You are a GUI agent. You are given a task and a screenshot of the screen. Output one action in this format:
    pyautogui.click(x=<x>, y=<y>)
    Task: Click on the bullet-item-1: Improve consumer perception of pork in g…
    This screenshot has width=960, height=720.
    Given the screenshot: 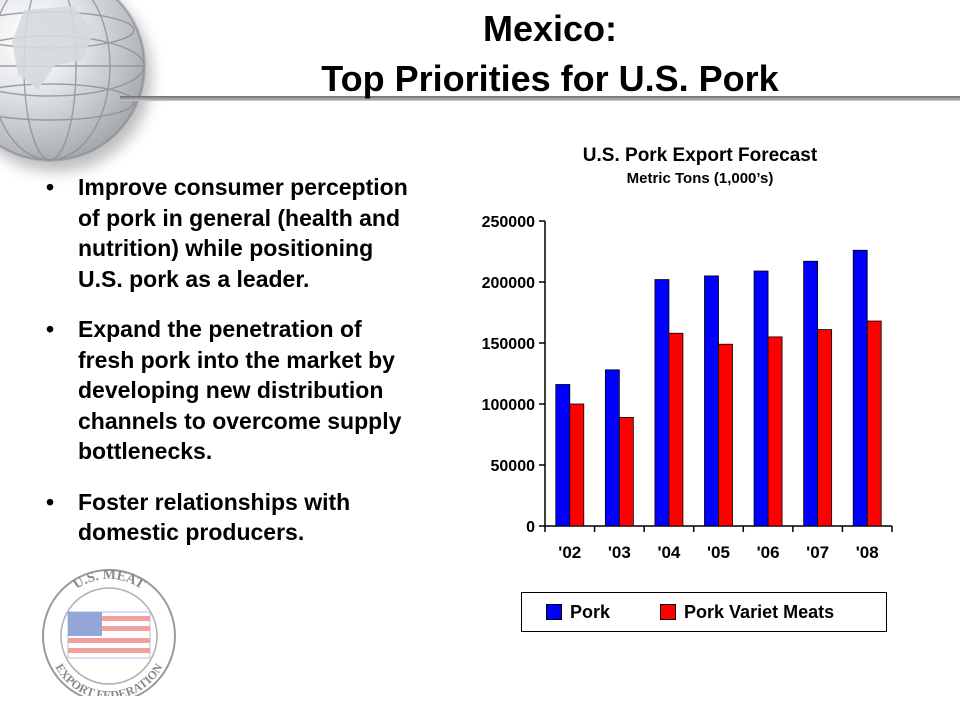 What is the action you would take?
    pyautogui.click(x=231, y=233)
    